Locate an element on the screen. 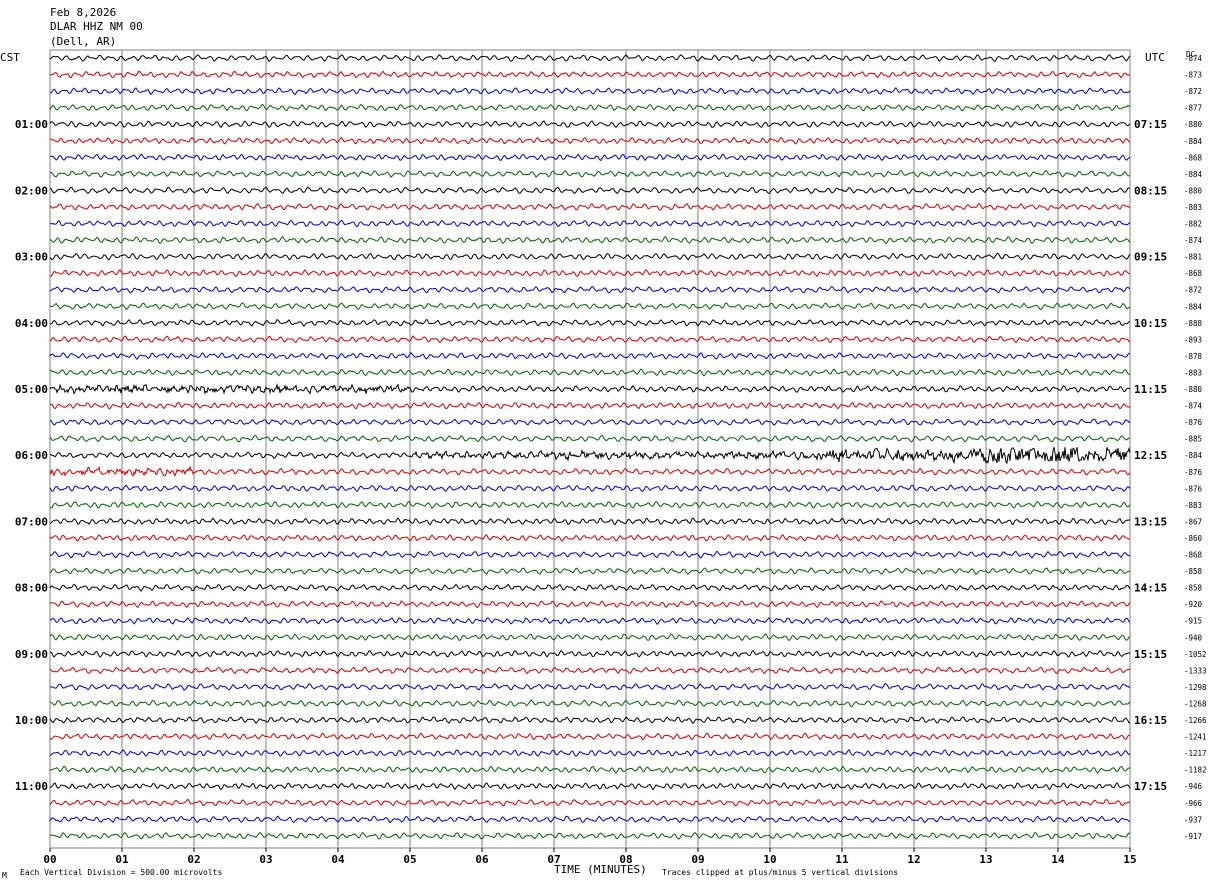 The width and height of the screenshot is (1210, 886). dc-offset-label: -873 is located at coordinates (1193, 75).